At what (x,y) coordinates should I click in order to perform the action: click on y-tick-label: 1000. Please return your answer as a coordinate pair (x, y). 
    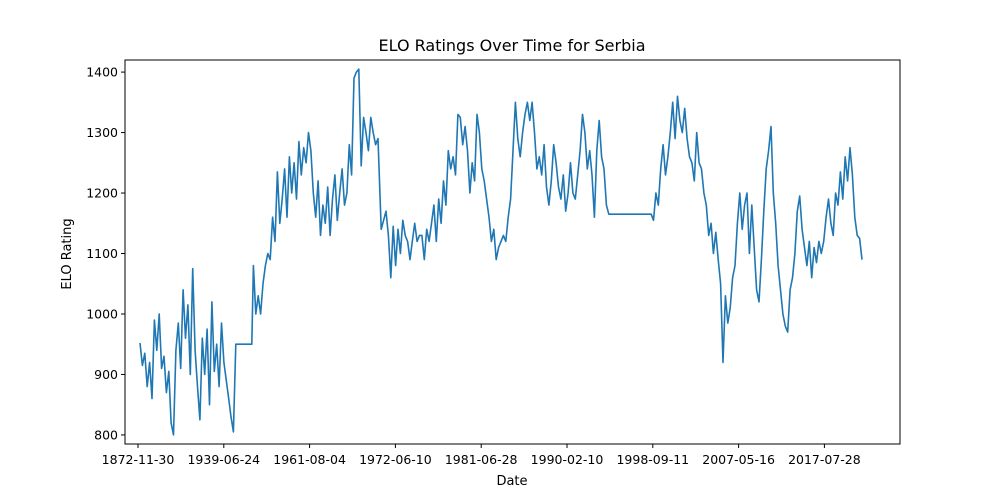
    Looking at the image, I should click on (102, 313).